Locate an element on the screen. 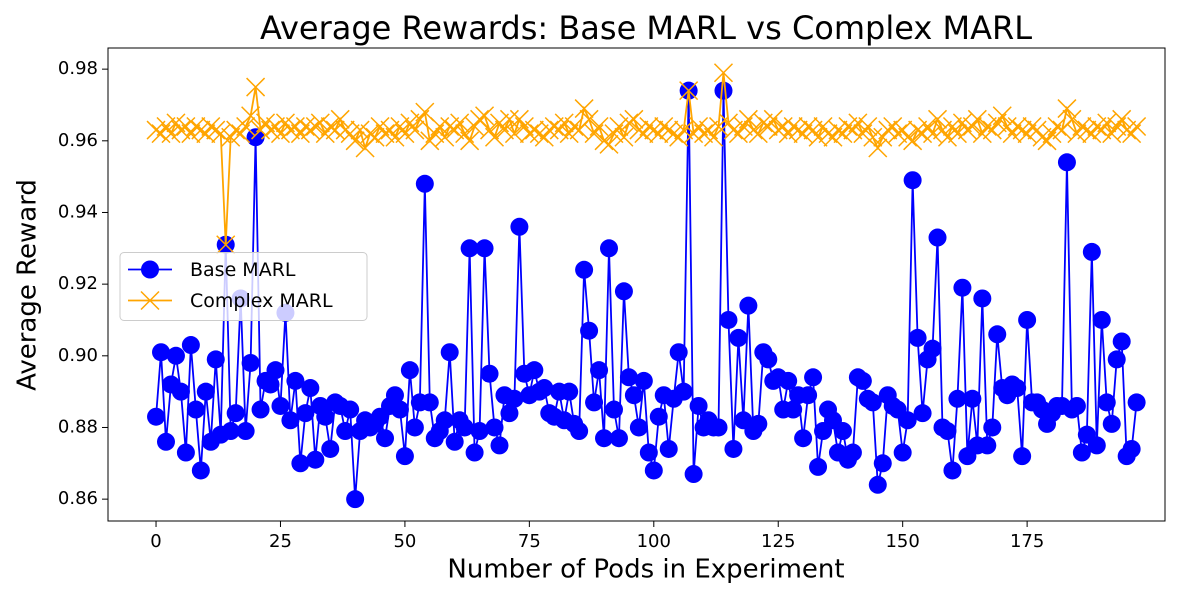  legend: Base MARL Complex MARL is located at coordinates (243, 286).